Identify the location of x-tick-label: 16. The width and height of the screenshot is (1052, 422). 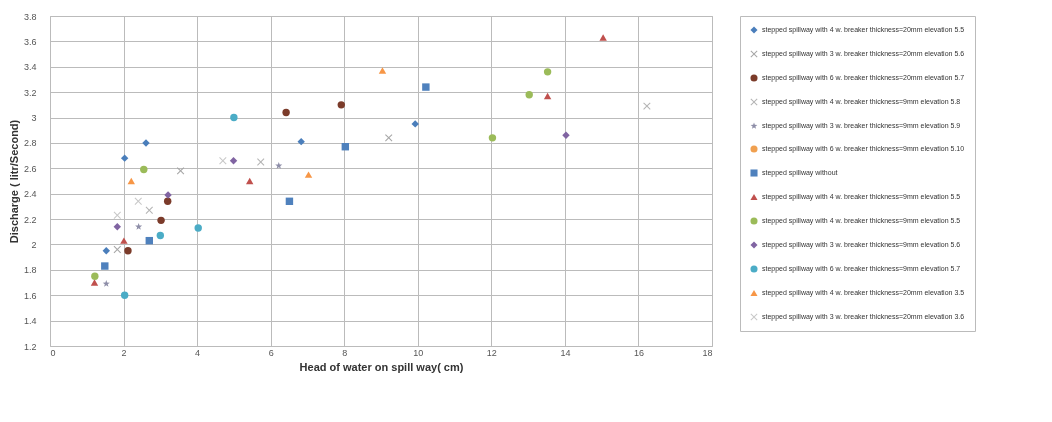
(638, 352).